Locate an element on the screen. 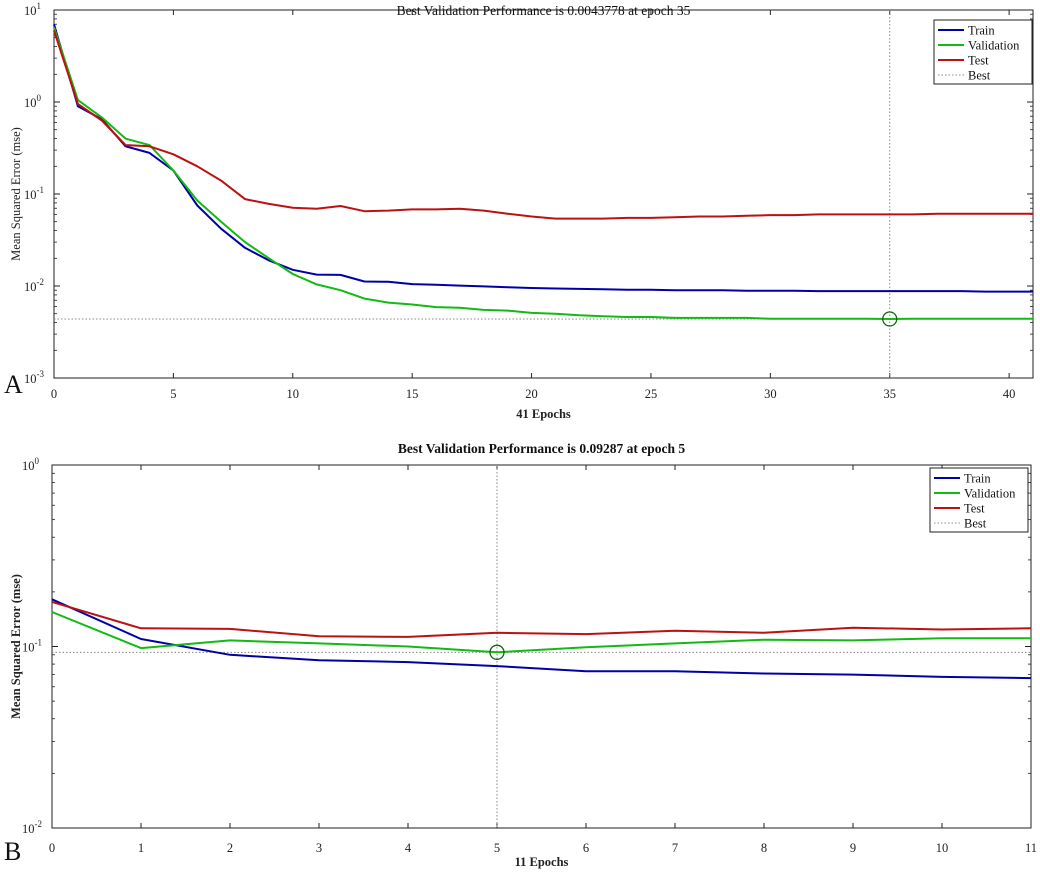 This screenshot has height=875, width=1040. x-tick-label: 25 is located at coordinates (651, 394).